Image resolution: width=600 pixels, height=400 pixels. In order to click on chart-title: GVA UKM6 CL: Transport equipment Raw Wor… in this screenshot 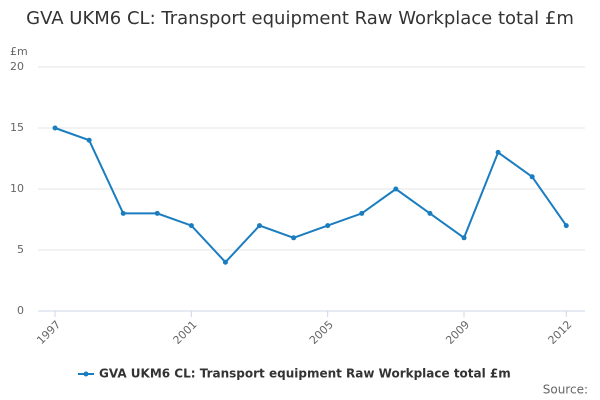, I will do `click(300, 18)`.